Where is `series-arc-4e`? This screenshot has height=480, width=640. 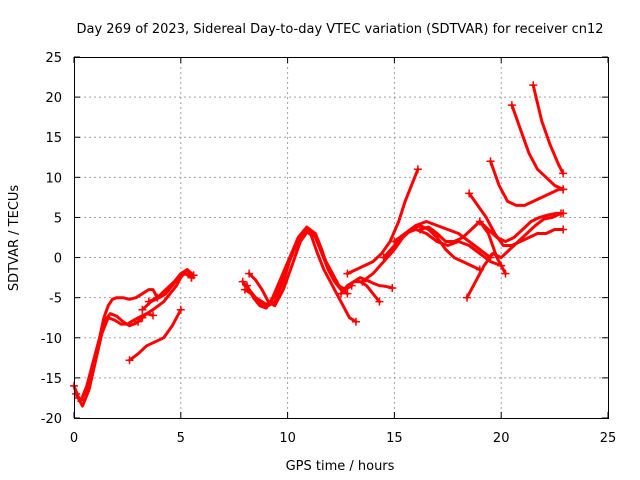 series-arc-4e is located at coordinates (537, 147).